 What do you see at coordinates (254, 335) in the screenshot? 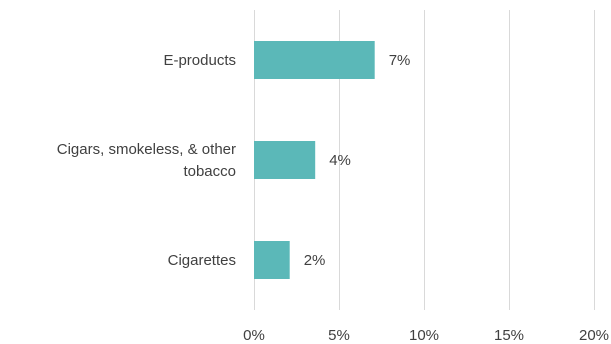
I see `x-tick-label: 0%` at bounding box center [254, 335].